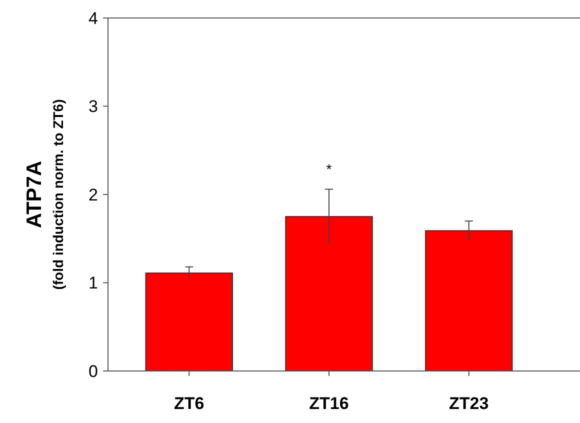 Image resolution: width=580 pixels, height=423 pixels. Describe the element at coordinates (34, 194) in the screenshot. I see `y-axis-title: ATP7A` at that location.